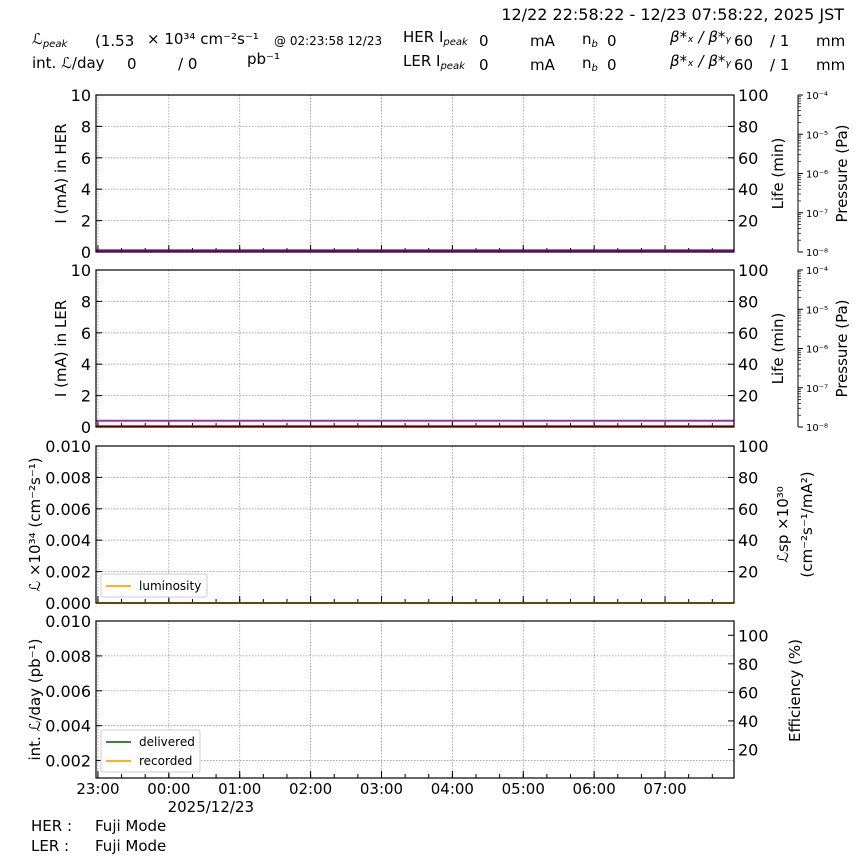 The width and height of the screenshot is (864, 864). I want to click on ler-nb-value: 0, so click(612, 65).